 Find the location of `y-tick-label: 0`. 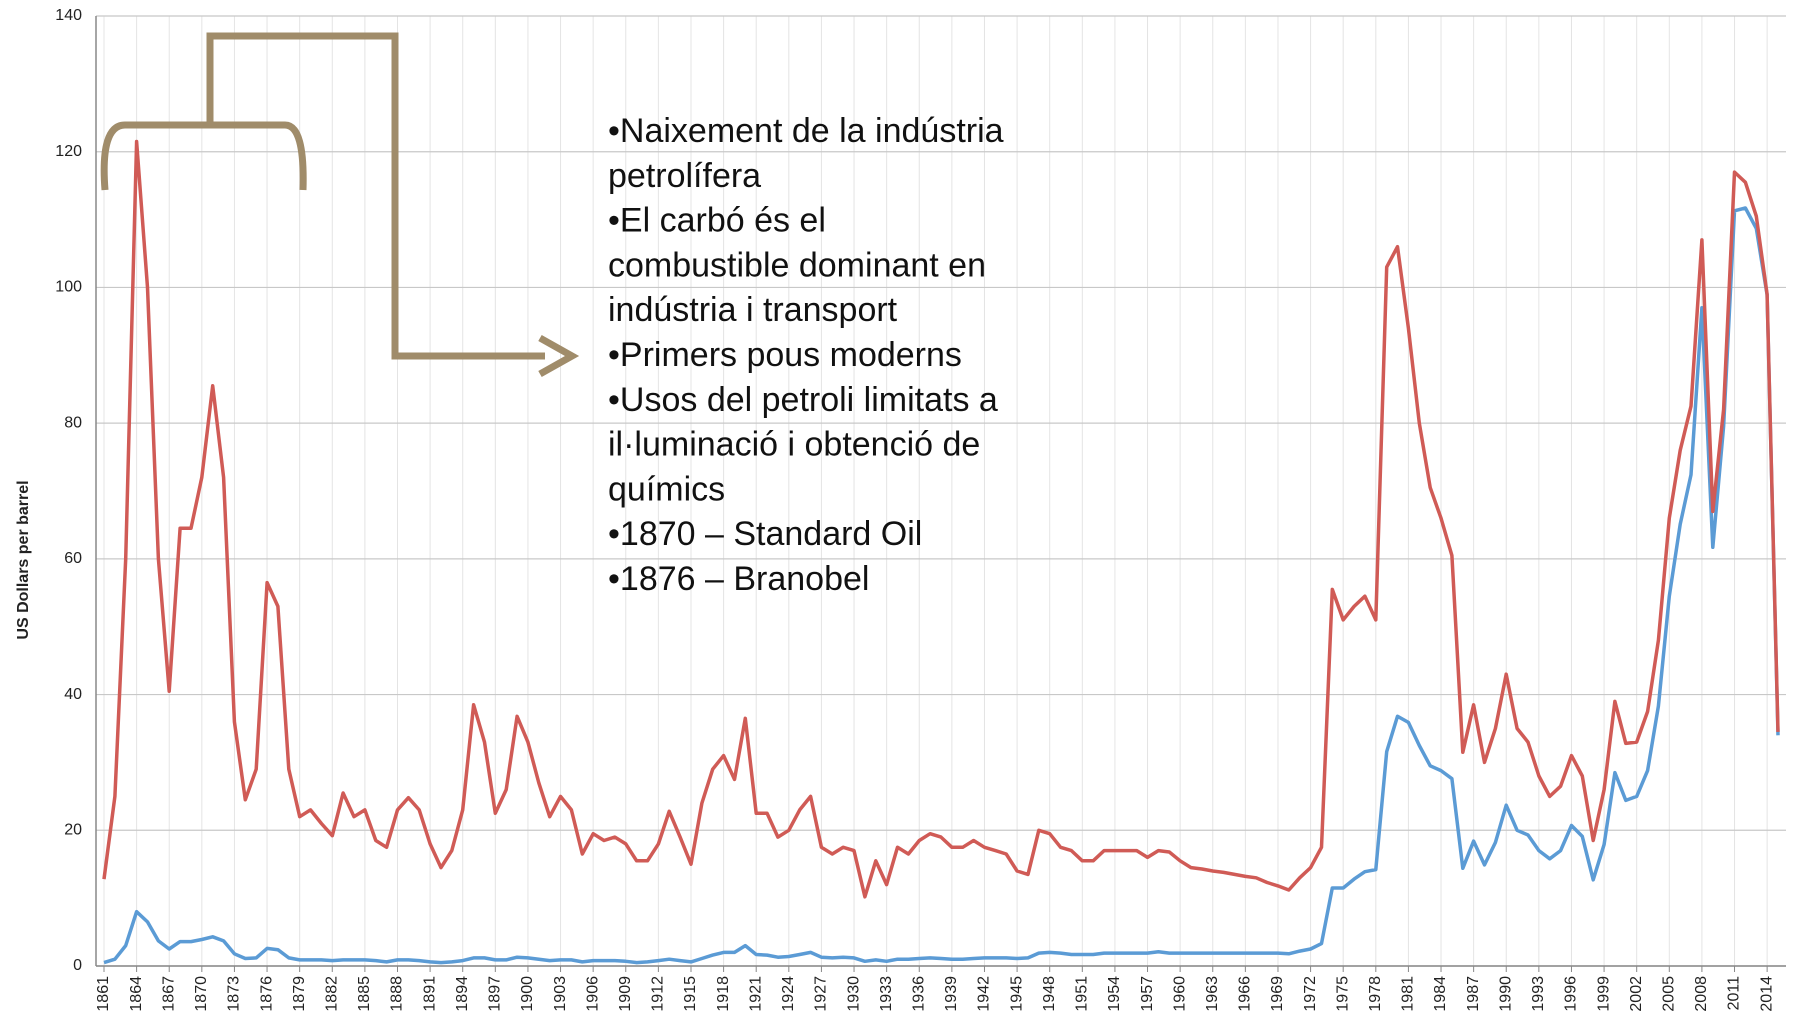

y-tick-label: 0 is located at coordinates (77, 965).